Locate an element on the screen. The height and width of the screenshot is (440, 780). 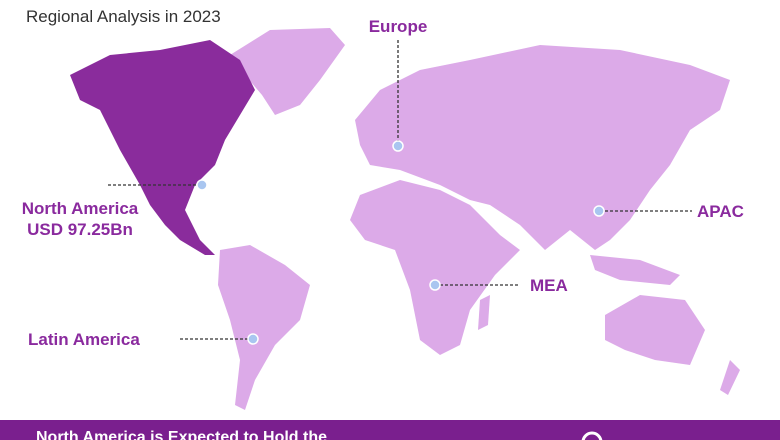
region-label: MEA is located at coordinates (549, 285).